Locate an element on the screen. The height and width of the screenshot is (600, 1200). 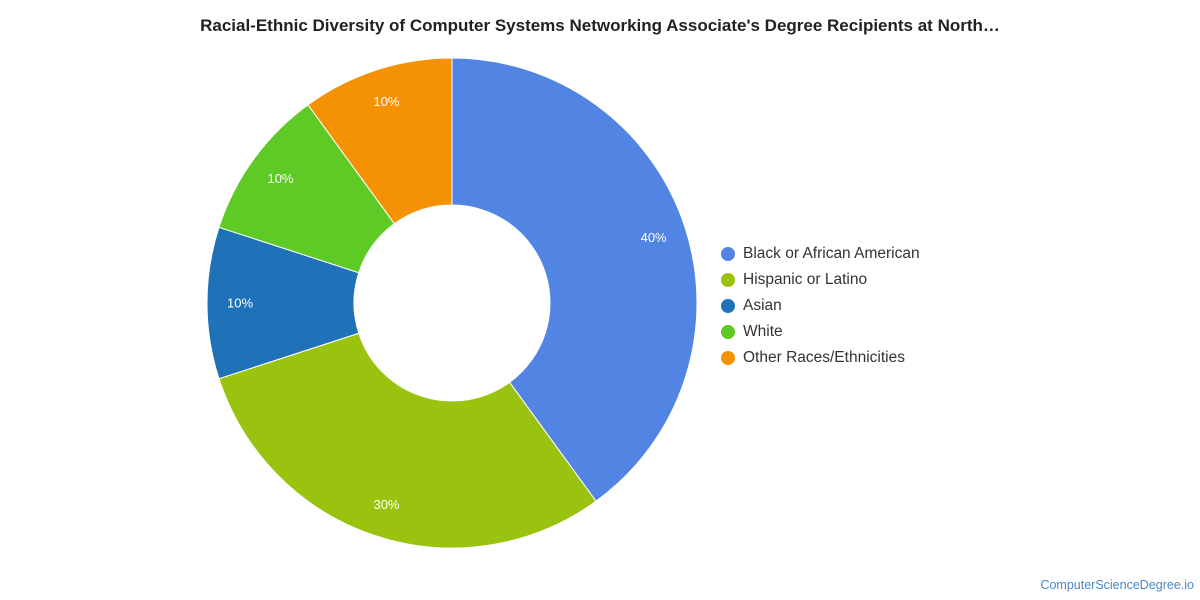
legend-label: Hispanic or Latino is located at coordinates (805, 279).